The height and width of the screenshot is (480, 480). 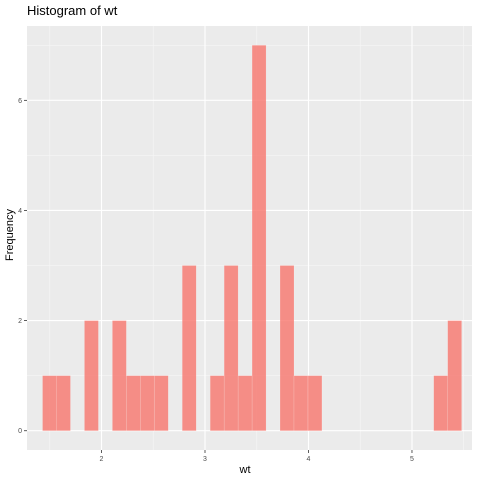 What do you see at coordinates (245, 470) in the screenshot?
I see `x-axis-title: wt` at bounding box center [245, 470].